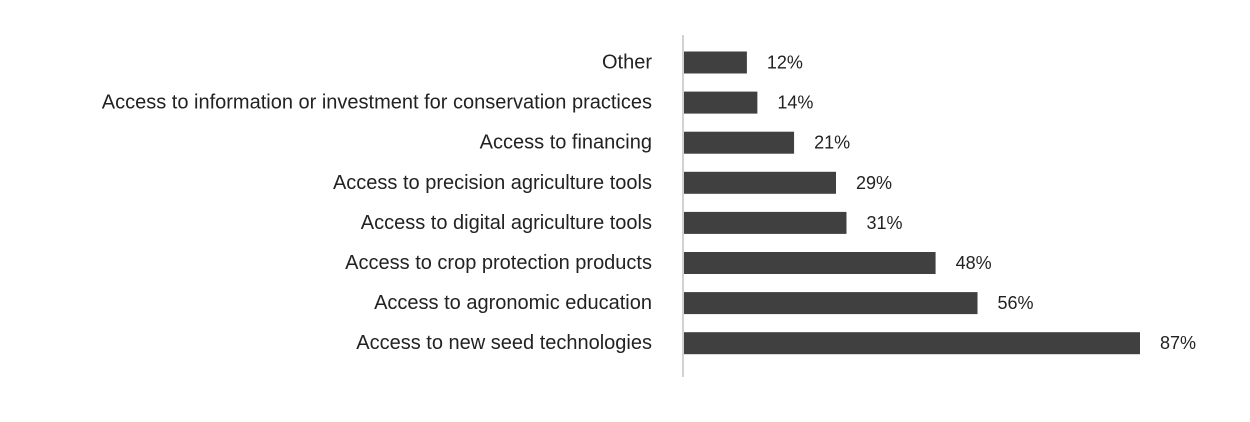 The height and width of the screenshot is (422, 1250). I want to click on category-label-4: Access to digital agriculture tools, so click(506, 223).